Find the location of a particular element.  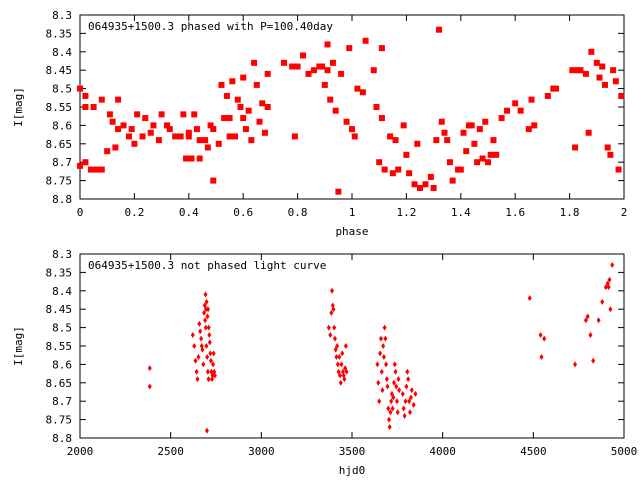

unphased-chart-title: 064935+1500.3 not phased light curve is located at coordinates (207, 265).